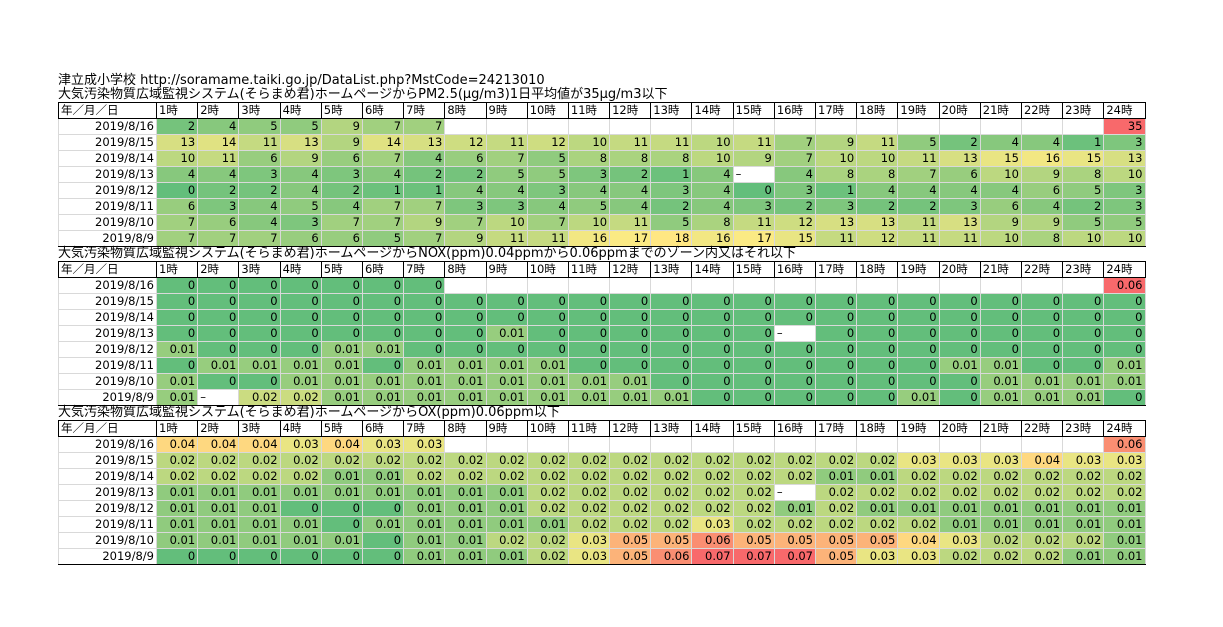  I want to click on hour-header: 4時, so click(300, 428).